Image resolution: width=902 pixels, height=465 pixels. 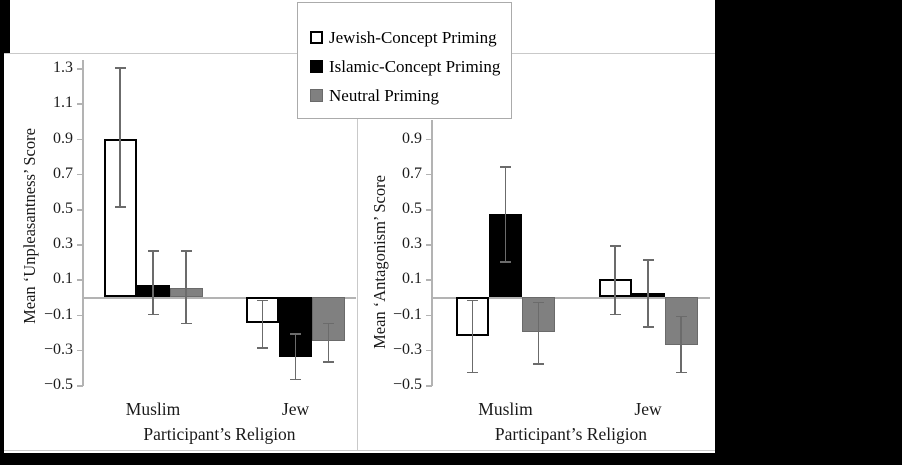 What do you see at coordinates (384, 95) in the screenshot?
I see `legend-label: Neutral Priming` at bounding box center [384, 95].